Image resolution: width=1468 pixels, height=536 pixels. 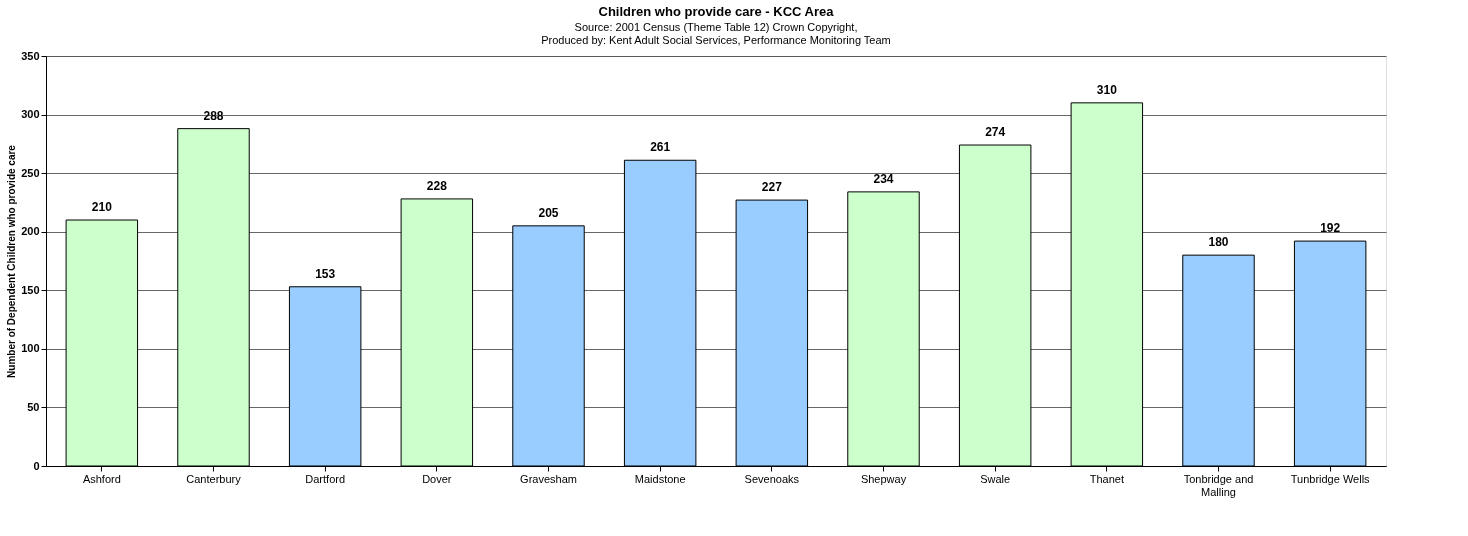 I want to click on data-label: 192, so click(x=1330, y=228).